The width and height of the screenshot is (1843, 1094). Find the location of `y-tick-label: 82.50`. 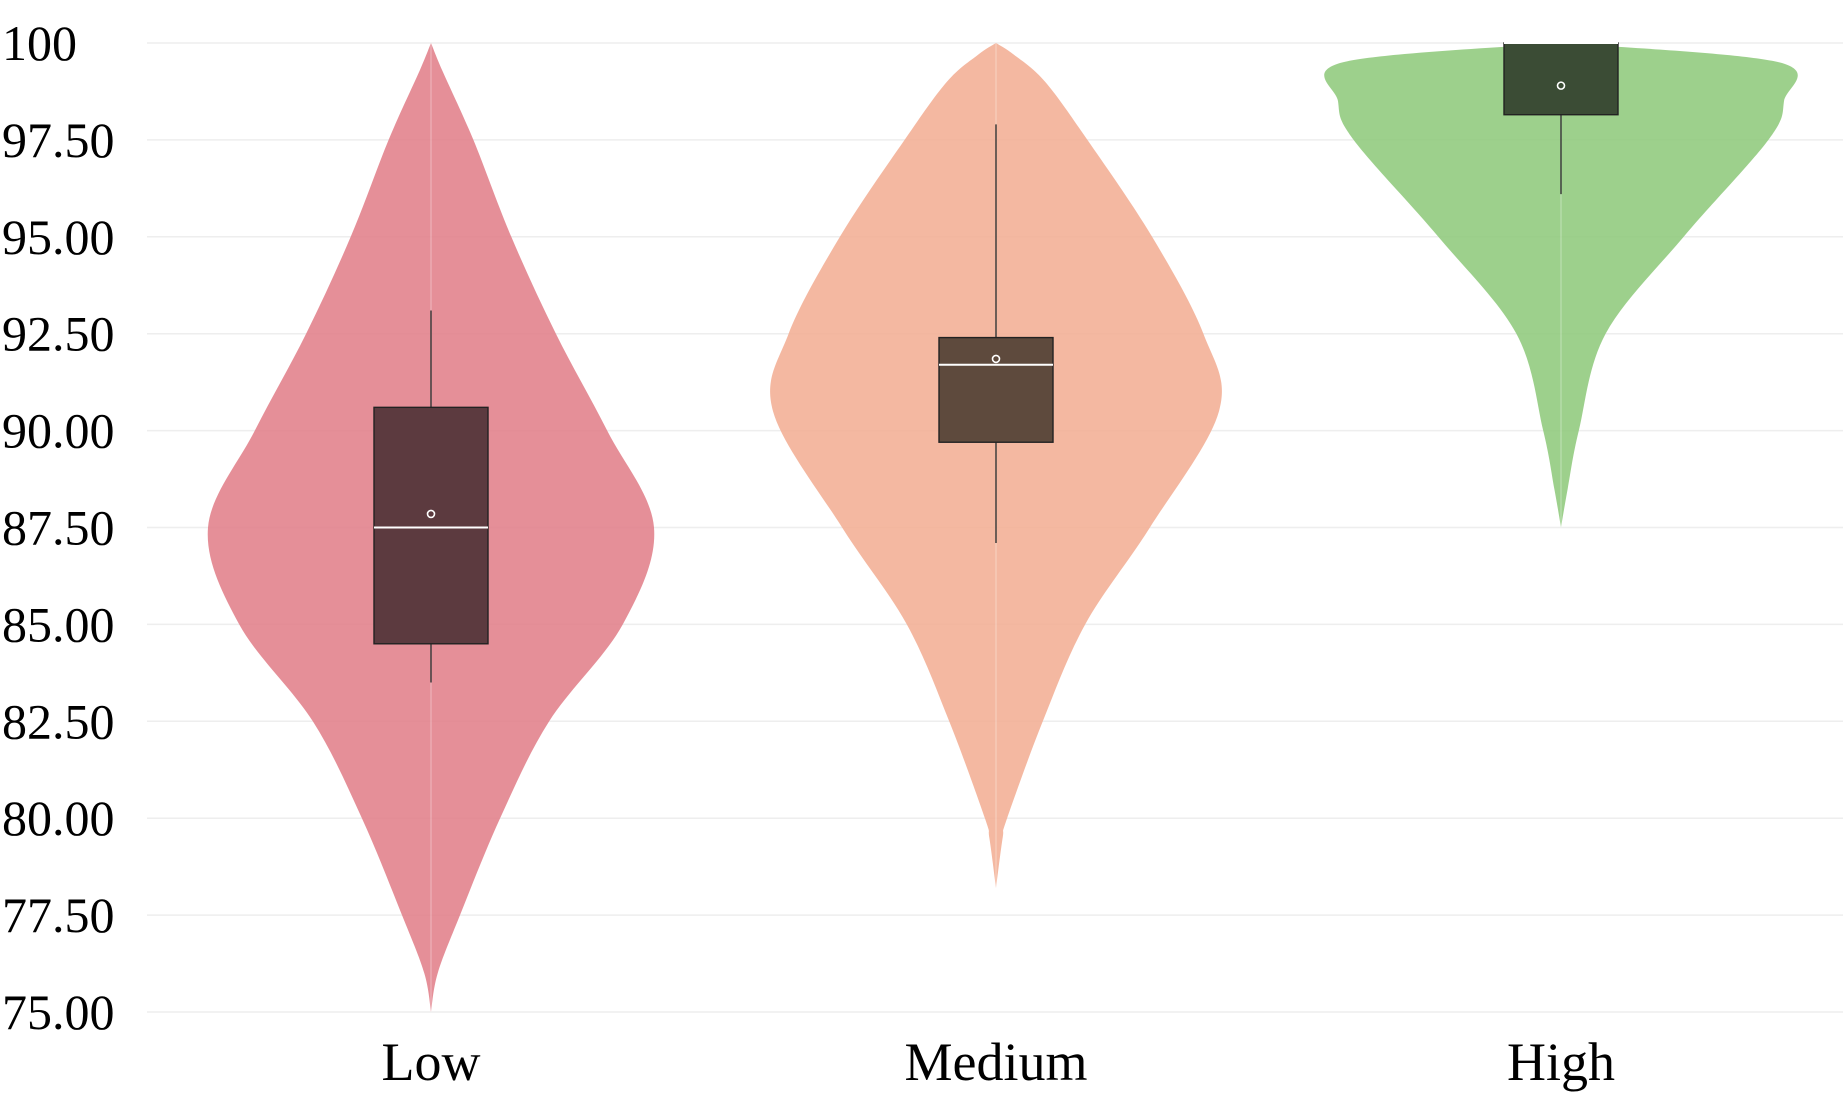

y-tick-label: 82.50 is located at coordinates (58, 721).